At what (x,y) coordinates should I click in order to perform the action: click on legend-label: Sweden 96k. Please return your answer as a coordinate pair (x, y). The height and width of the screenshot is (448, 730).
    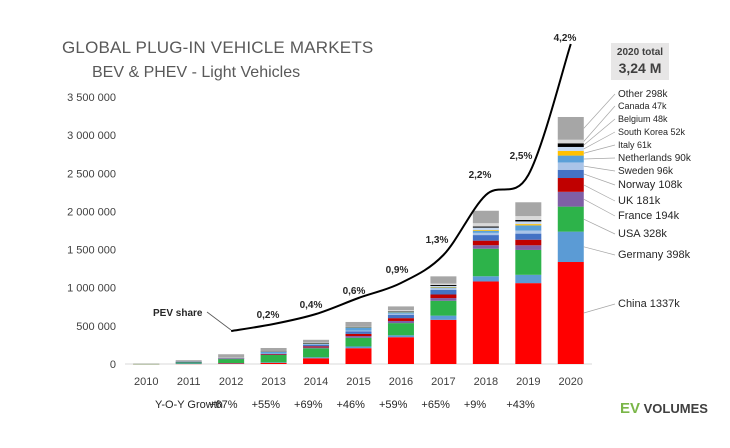
    Looking at the image, I should click on (646, 171).